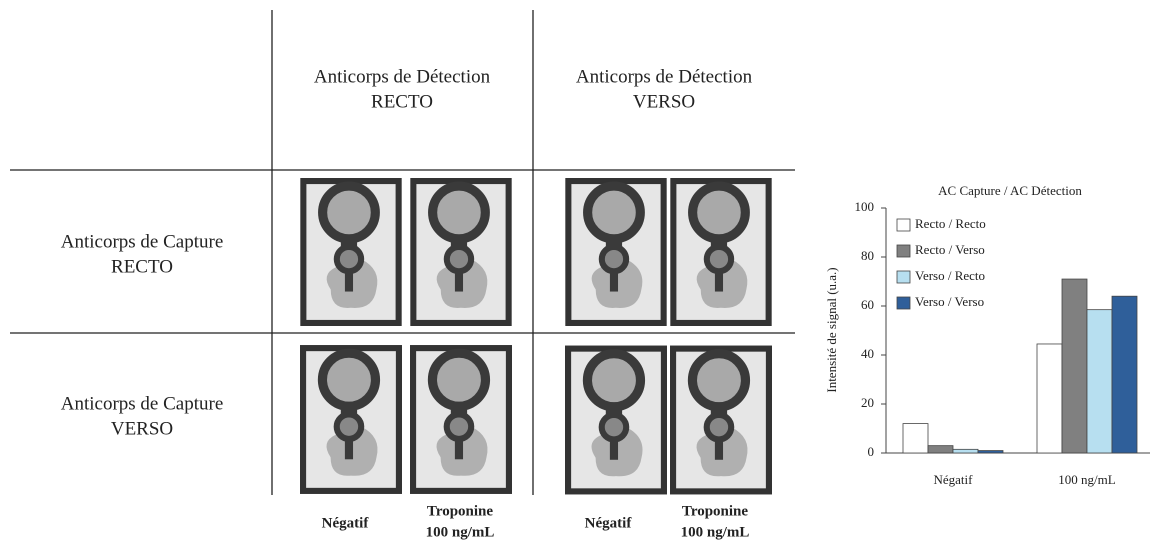  I want to click on legend-label: Recto / Recto, so click(950, 223).